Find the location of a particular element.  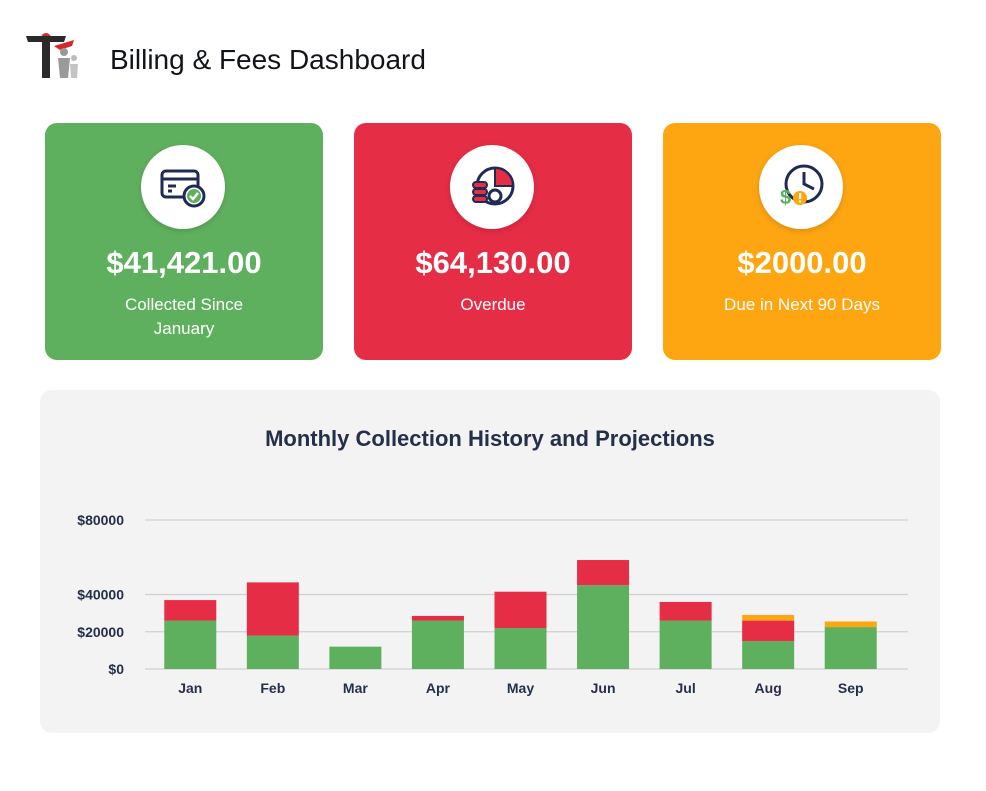

y-tick-label: $0 is located at coordinates (116, 669).